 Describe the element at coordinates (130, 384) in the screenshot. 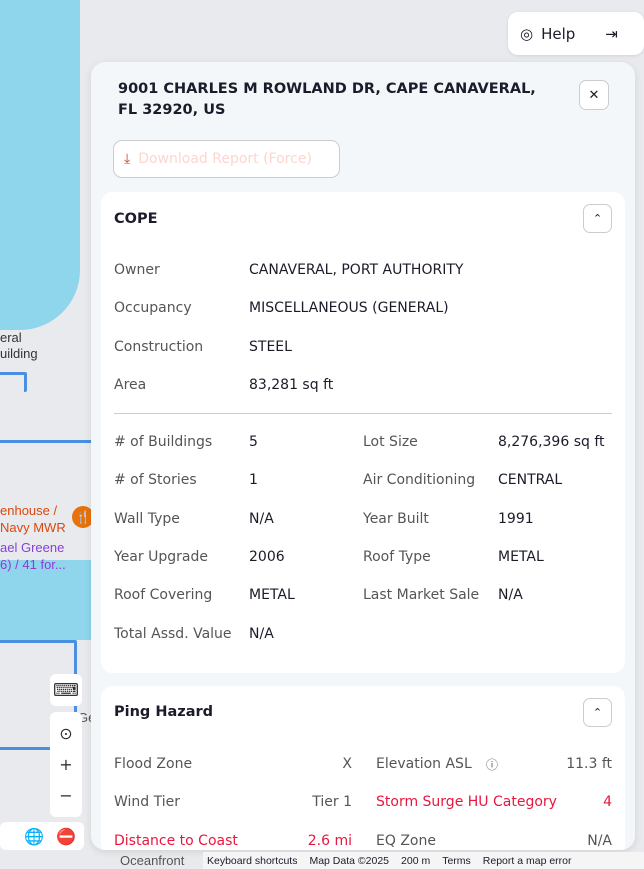

I see `field-label: Area` at that location.